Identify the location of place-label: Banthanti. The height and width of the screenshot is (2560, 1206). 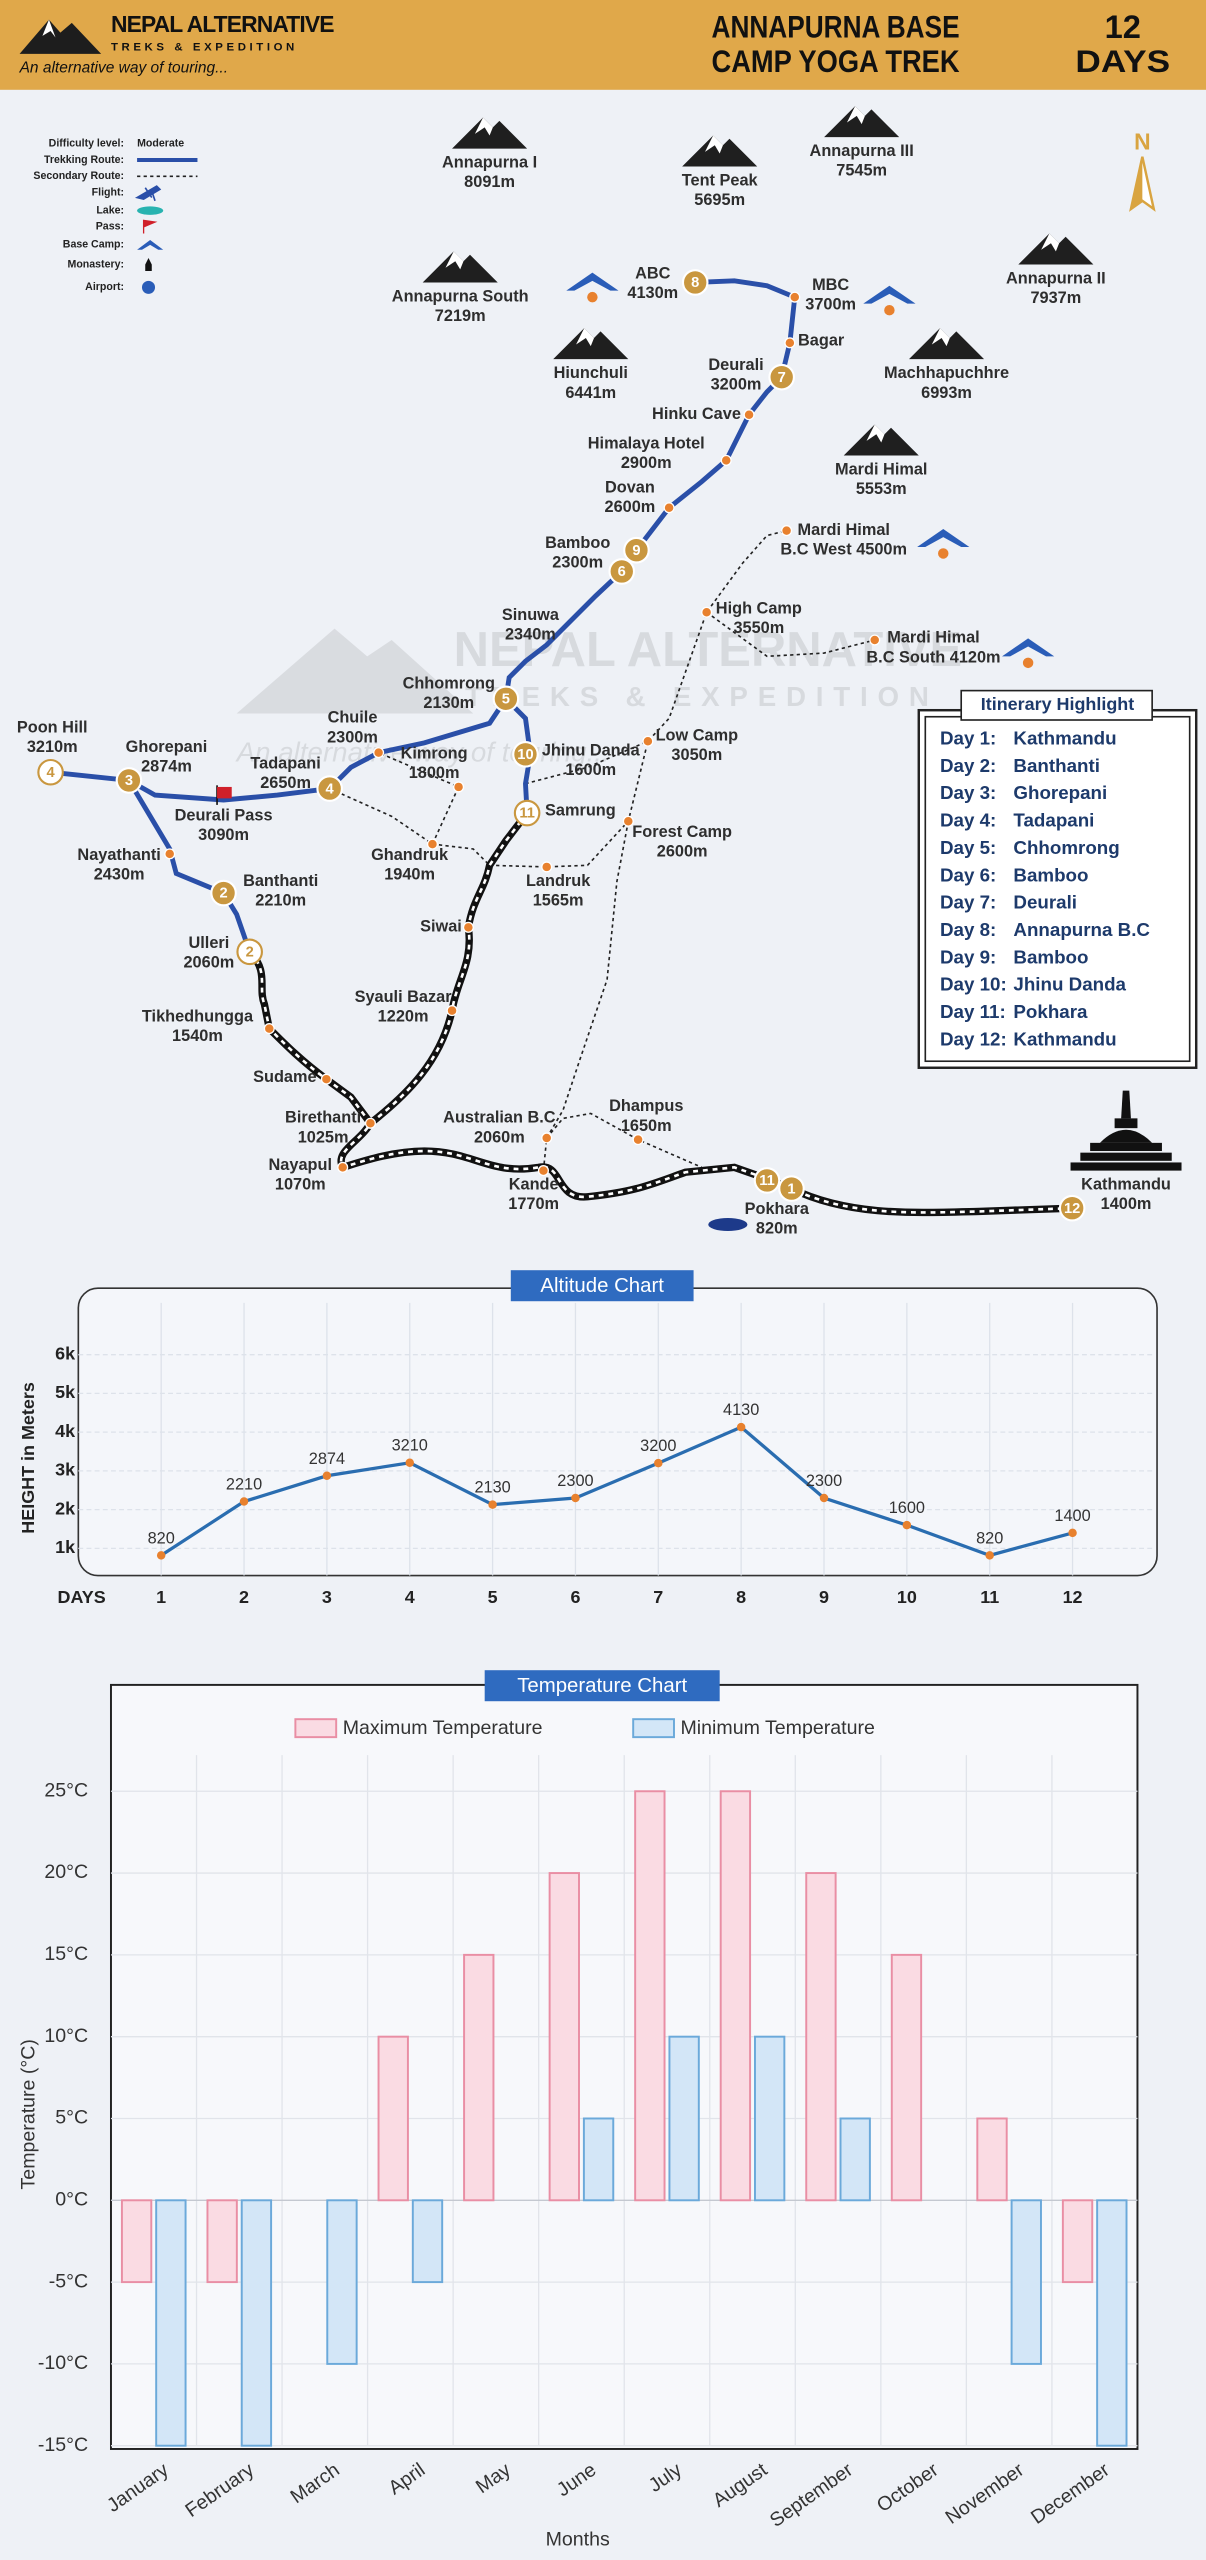
(280, 881).